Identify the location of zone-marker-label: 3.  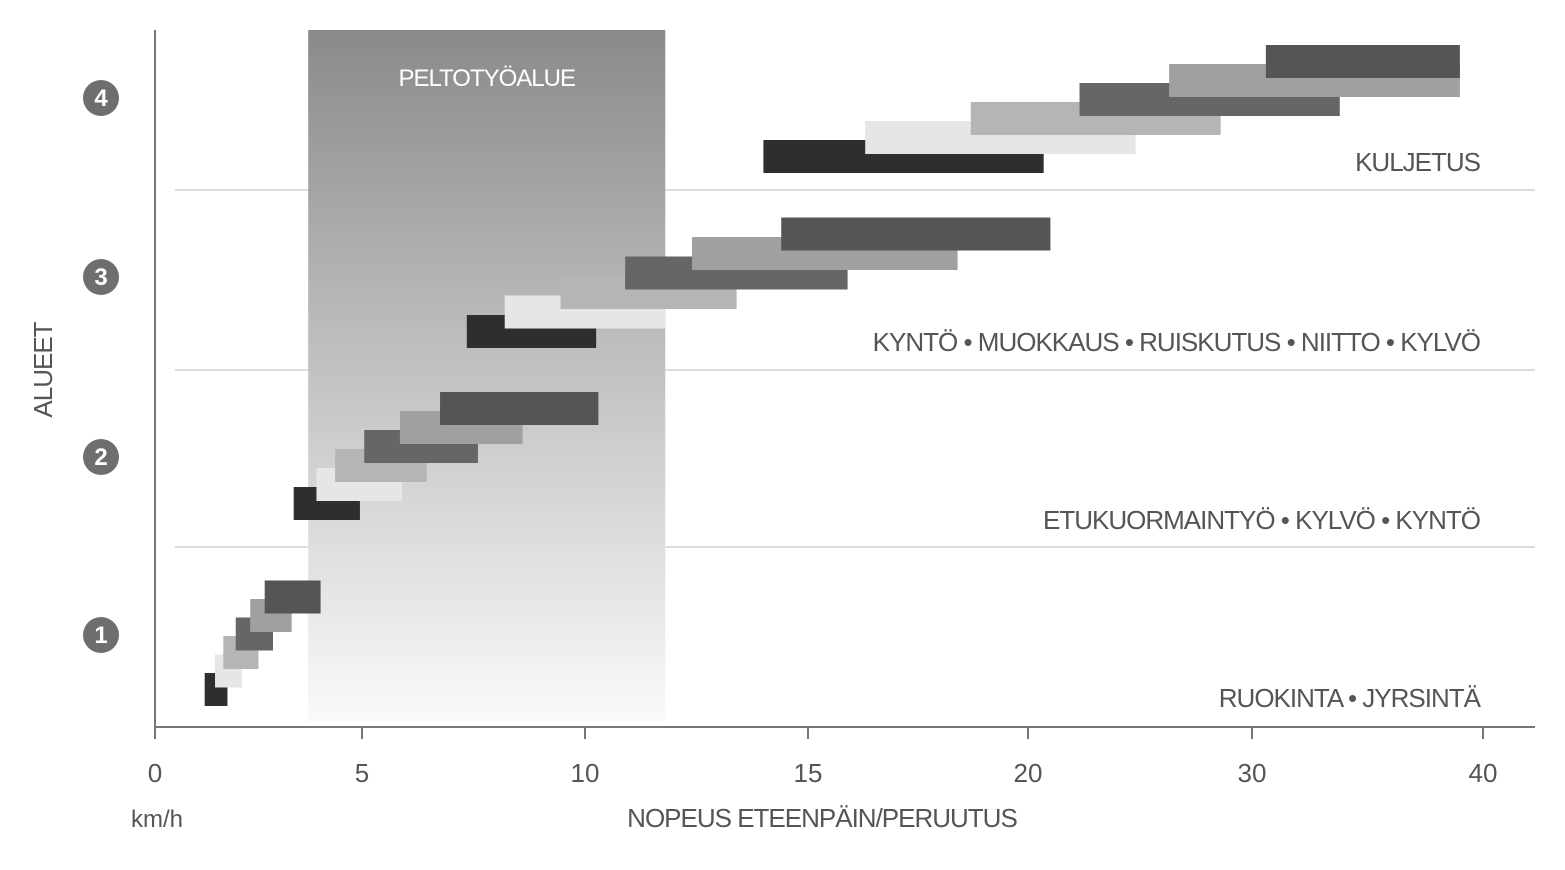
(100, 277).